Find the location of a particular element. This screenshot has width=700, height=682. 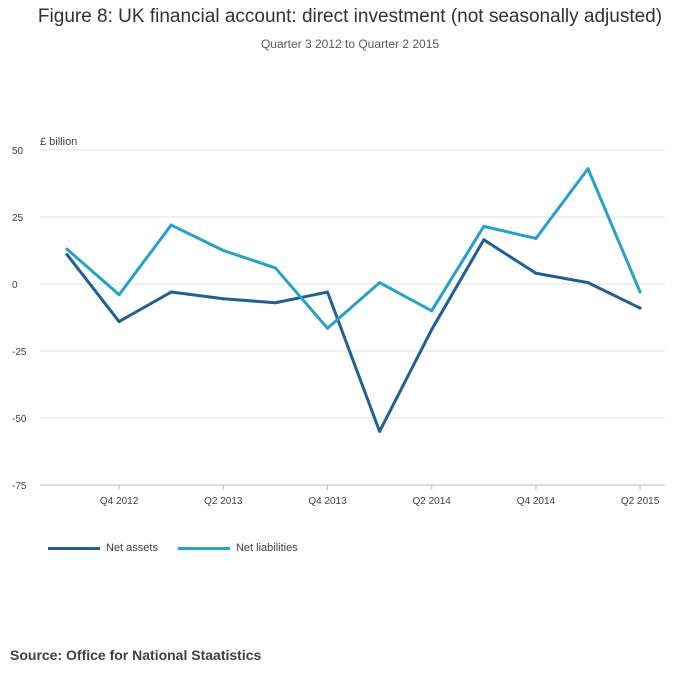

y-tick-label: -75 is located at coordinates (19, 486).